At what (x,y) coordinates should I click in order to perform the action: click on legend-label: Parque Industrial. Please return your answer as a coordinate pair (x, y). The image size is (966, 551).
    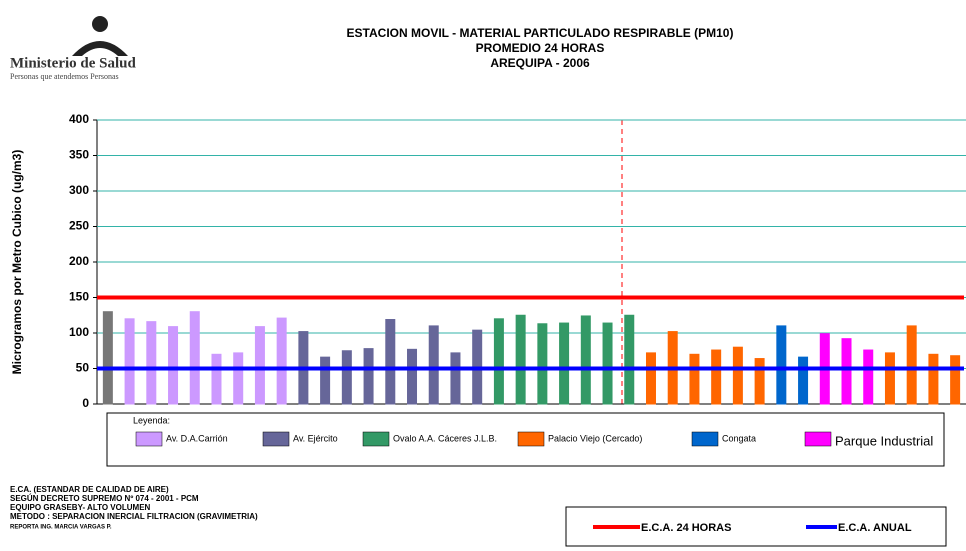
    Looking at the image, I should click on (884, 440).